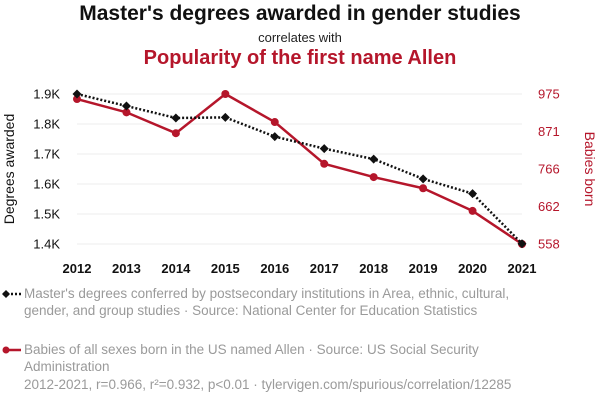 The image size is (600, 408). I want to click on y-tick-right: 975, so click(549, 94).